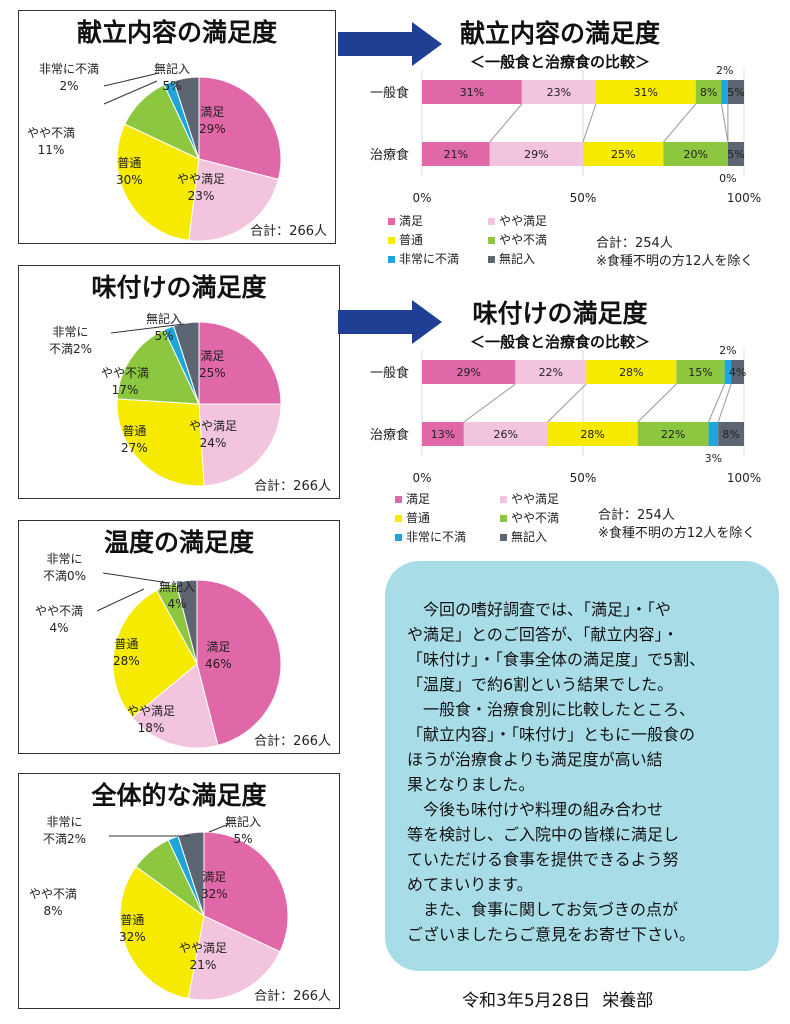 The height and width of the screenshot is (1024, 790). I want to click on legend-item-futsu: 普通, so click(412, 517).